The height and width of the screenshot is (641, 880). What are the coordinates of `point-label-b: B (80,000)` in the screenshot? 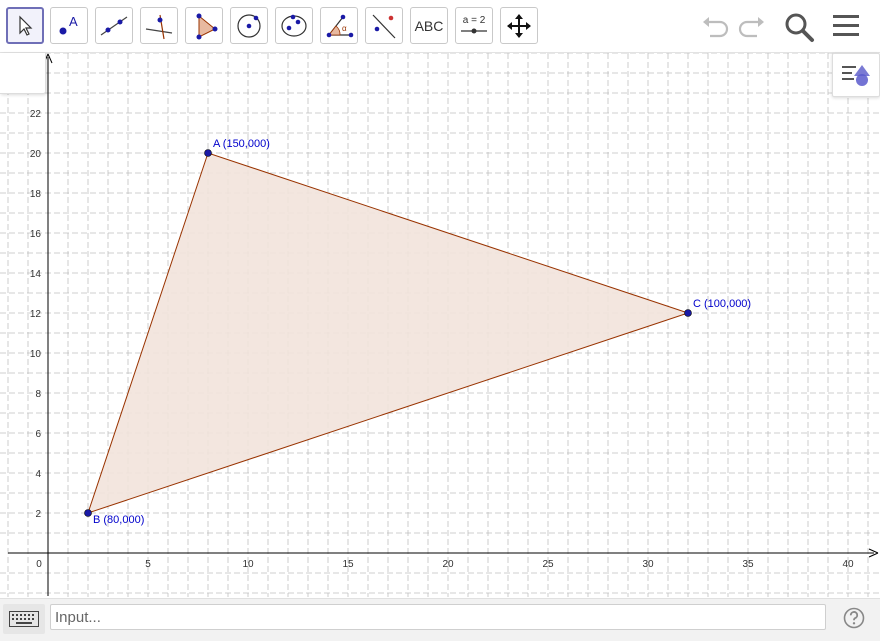 It's located at (118, 520).